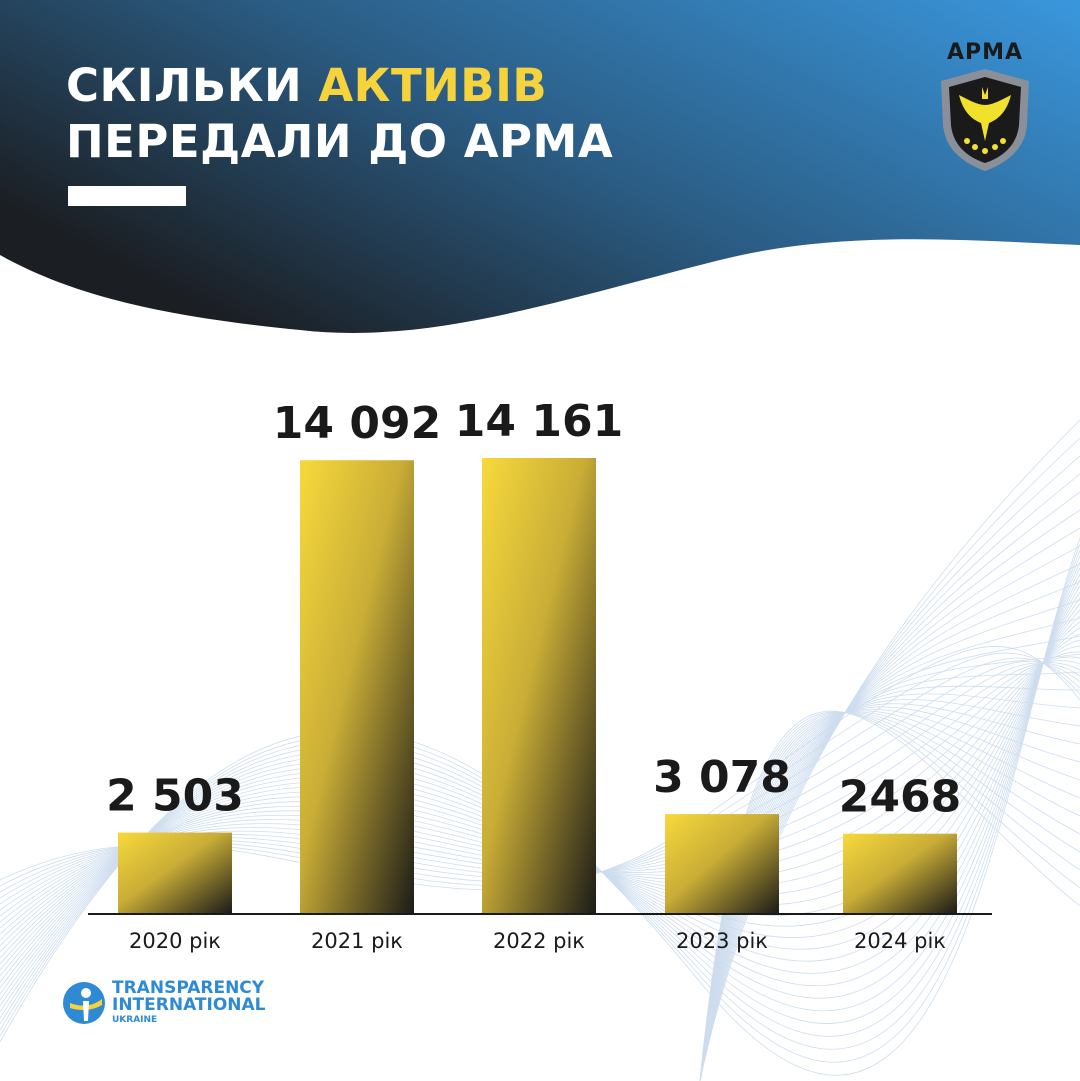  What do you see at coordinates (84, 1003) in the screenshot?
I see `ti-globe-icon` at bounding box center [84, 1003].